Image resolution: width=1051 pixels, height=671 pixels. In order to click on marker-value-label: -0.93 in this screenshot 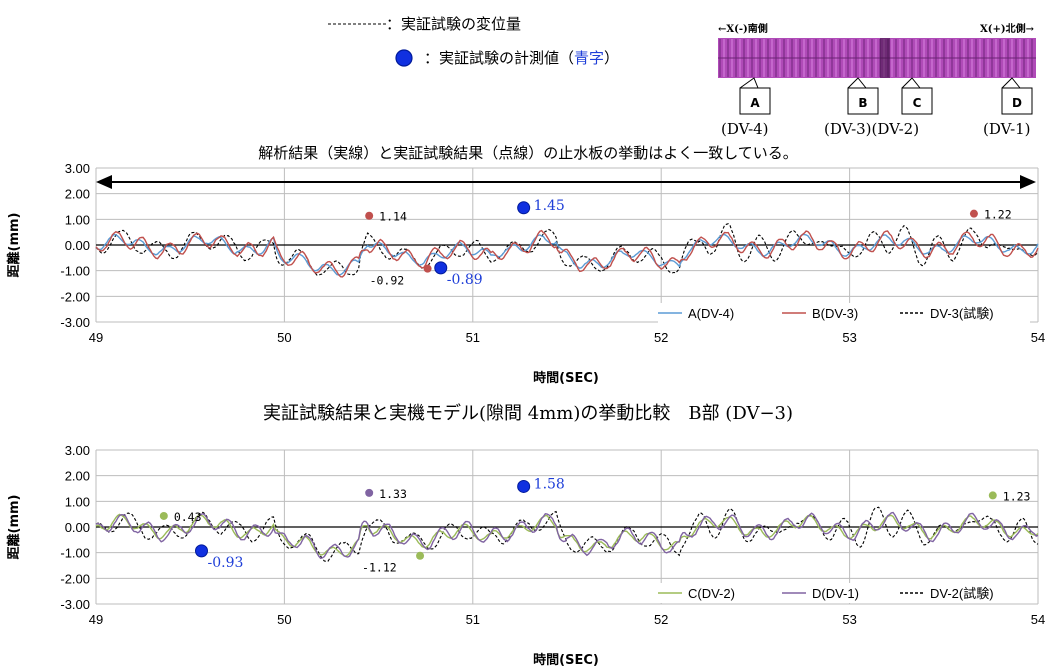, I will do `click(226, 563)`.